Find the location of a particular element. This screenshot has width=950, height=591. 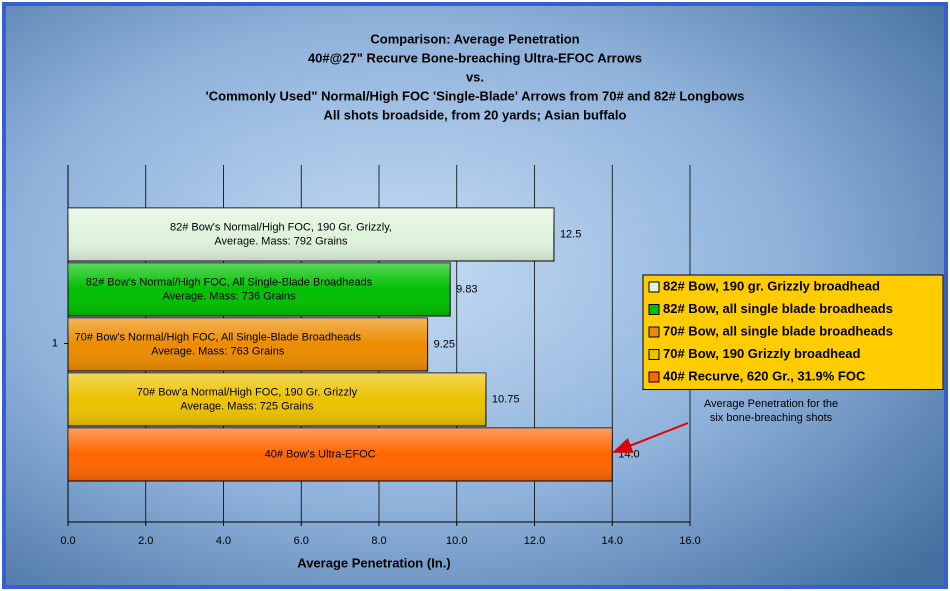

x-tick-label: 0.0 is located at coordinates (67, 541).